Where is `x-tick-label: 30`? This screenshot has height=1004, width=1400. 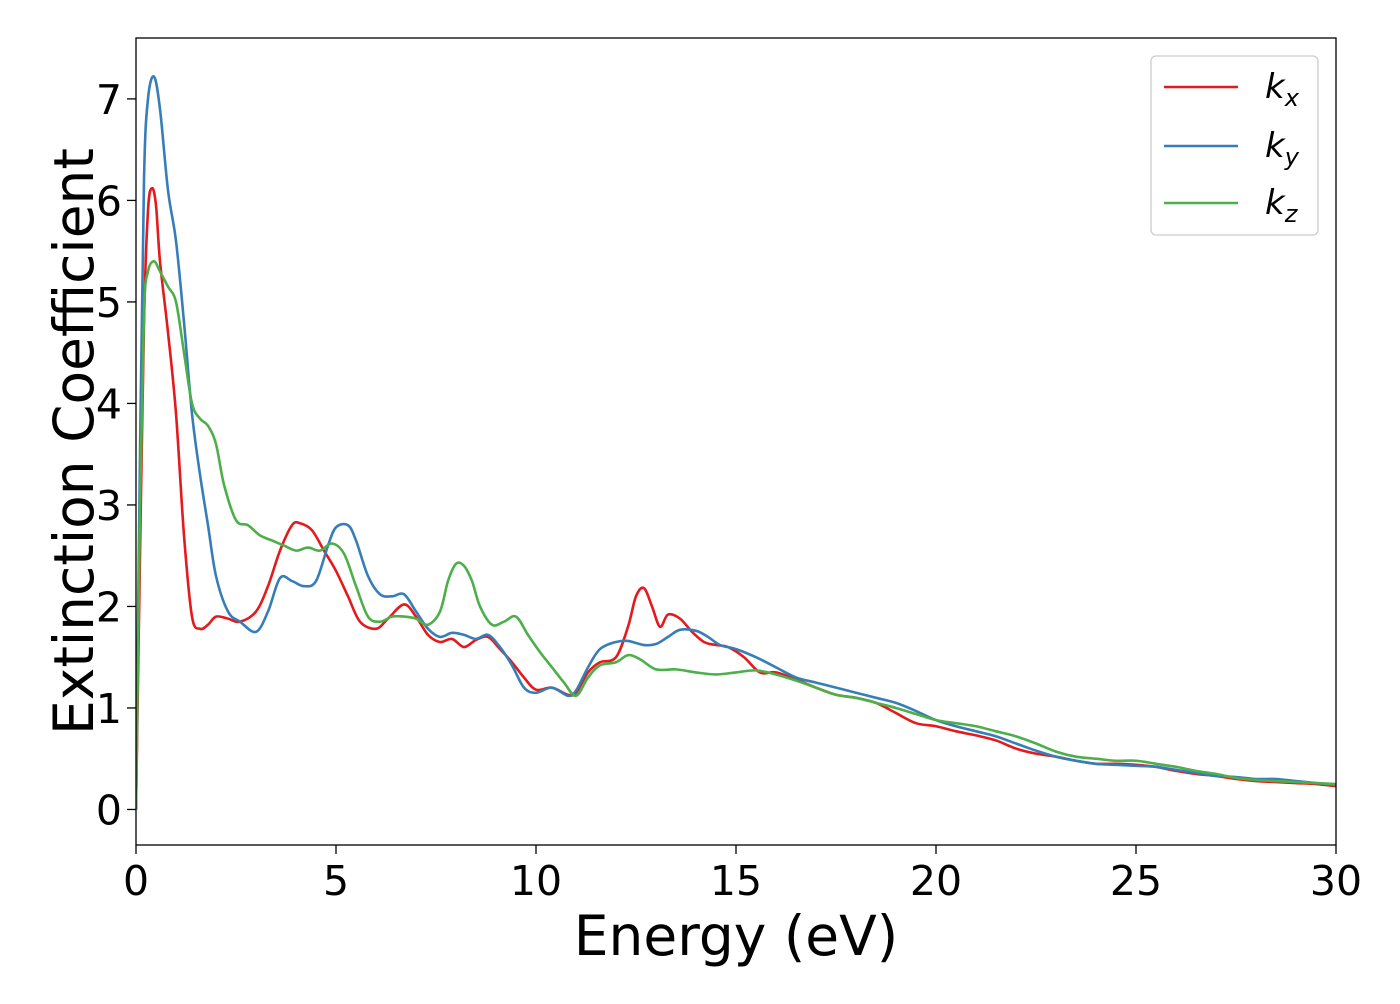
x-tick-label: 30 is located at coordinates (1336, 881).